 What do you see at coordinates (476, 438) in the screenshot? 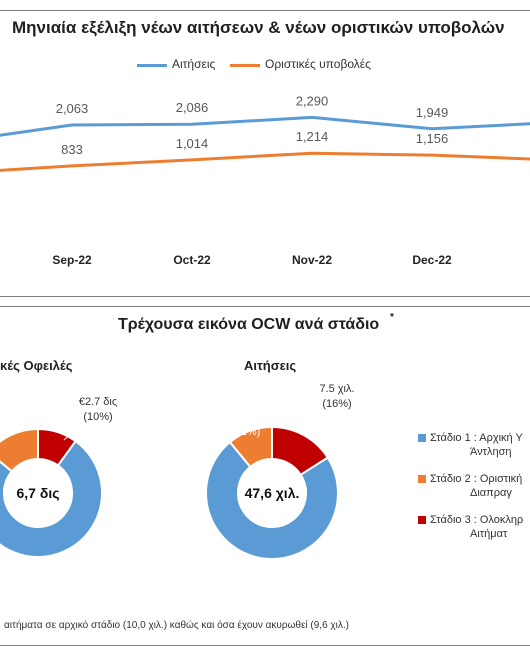
I see `legend-stage1-line1: Στάδιο 1 : Αρχική Υ` at bounding box center [476, 438].